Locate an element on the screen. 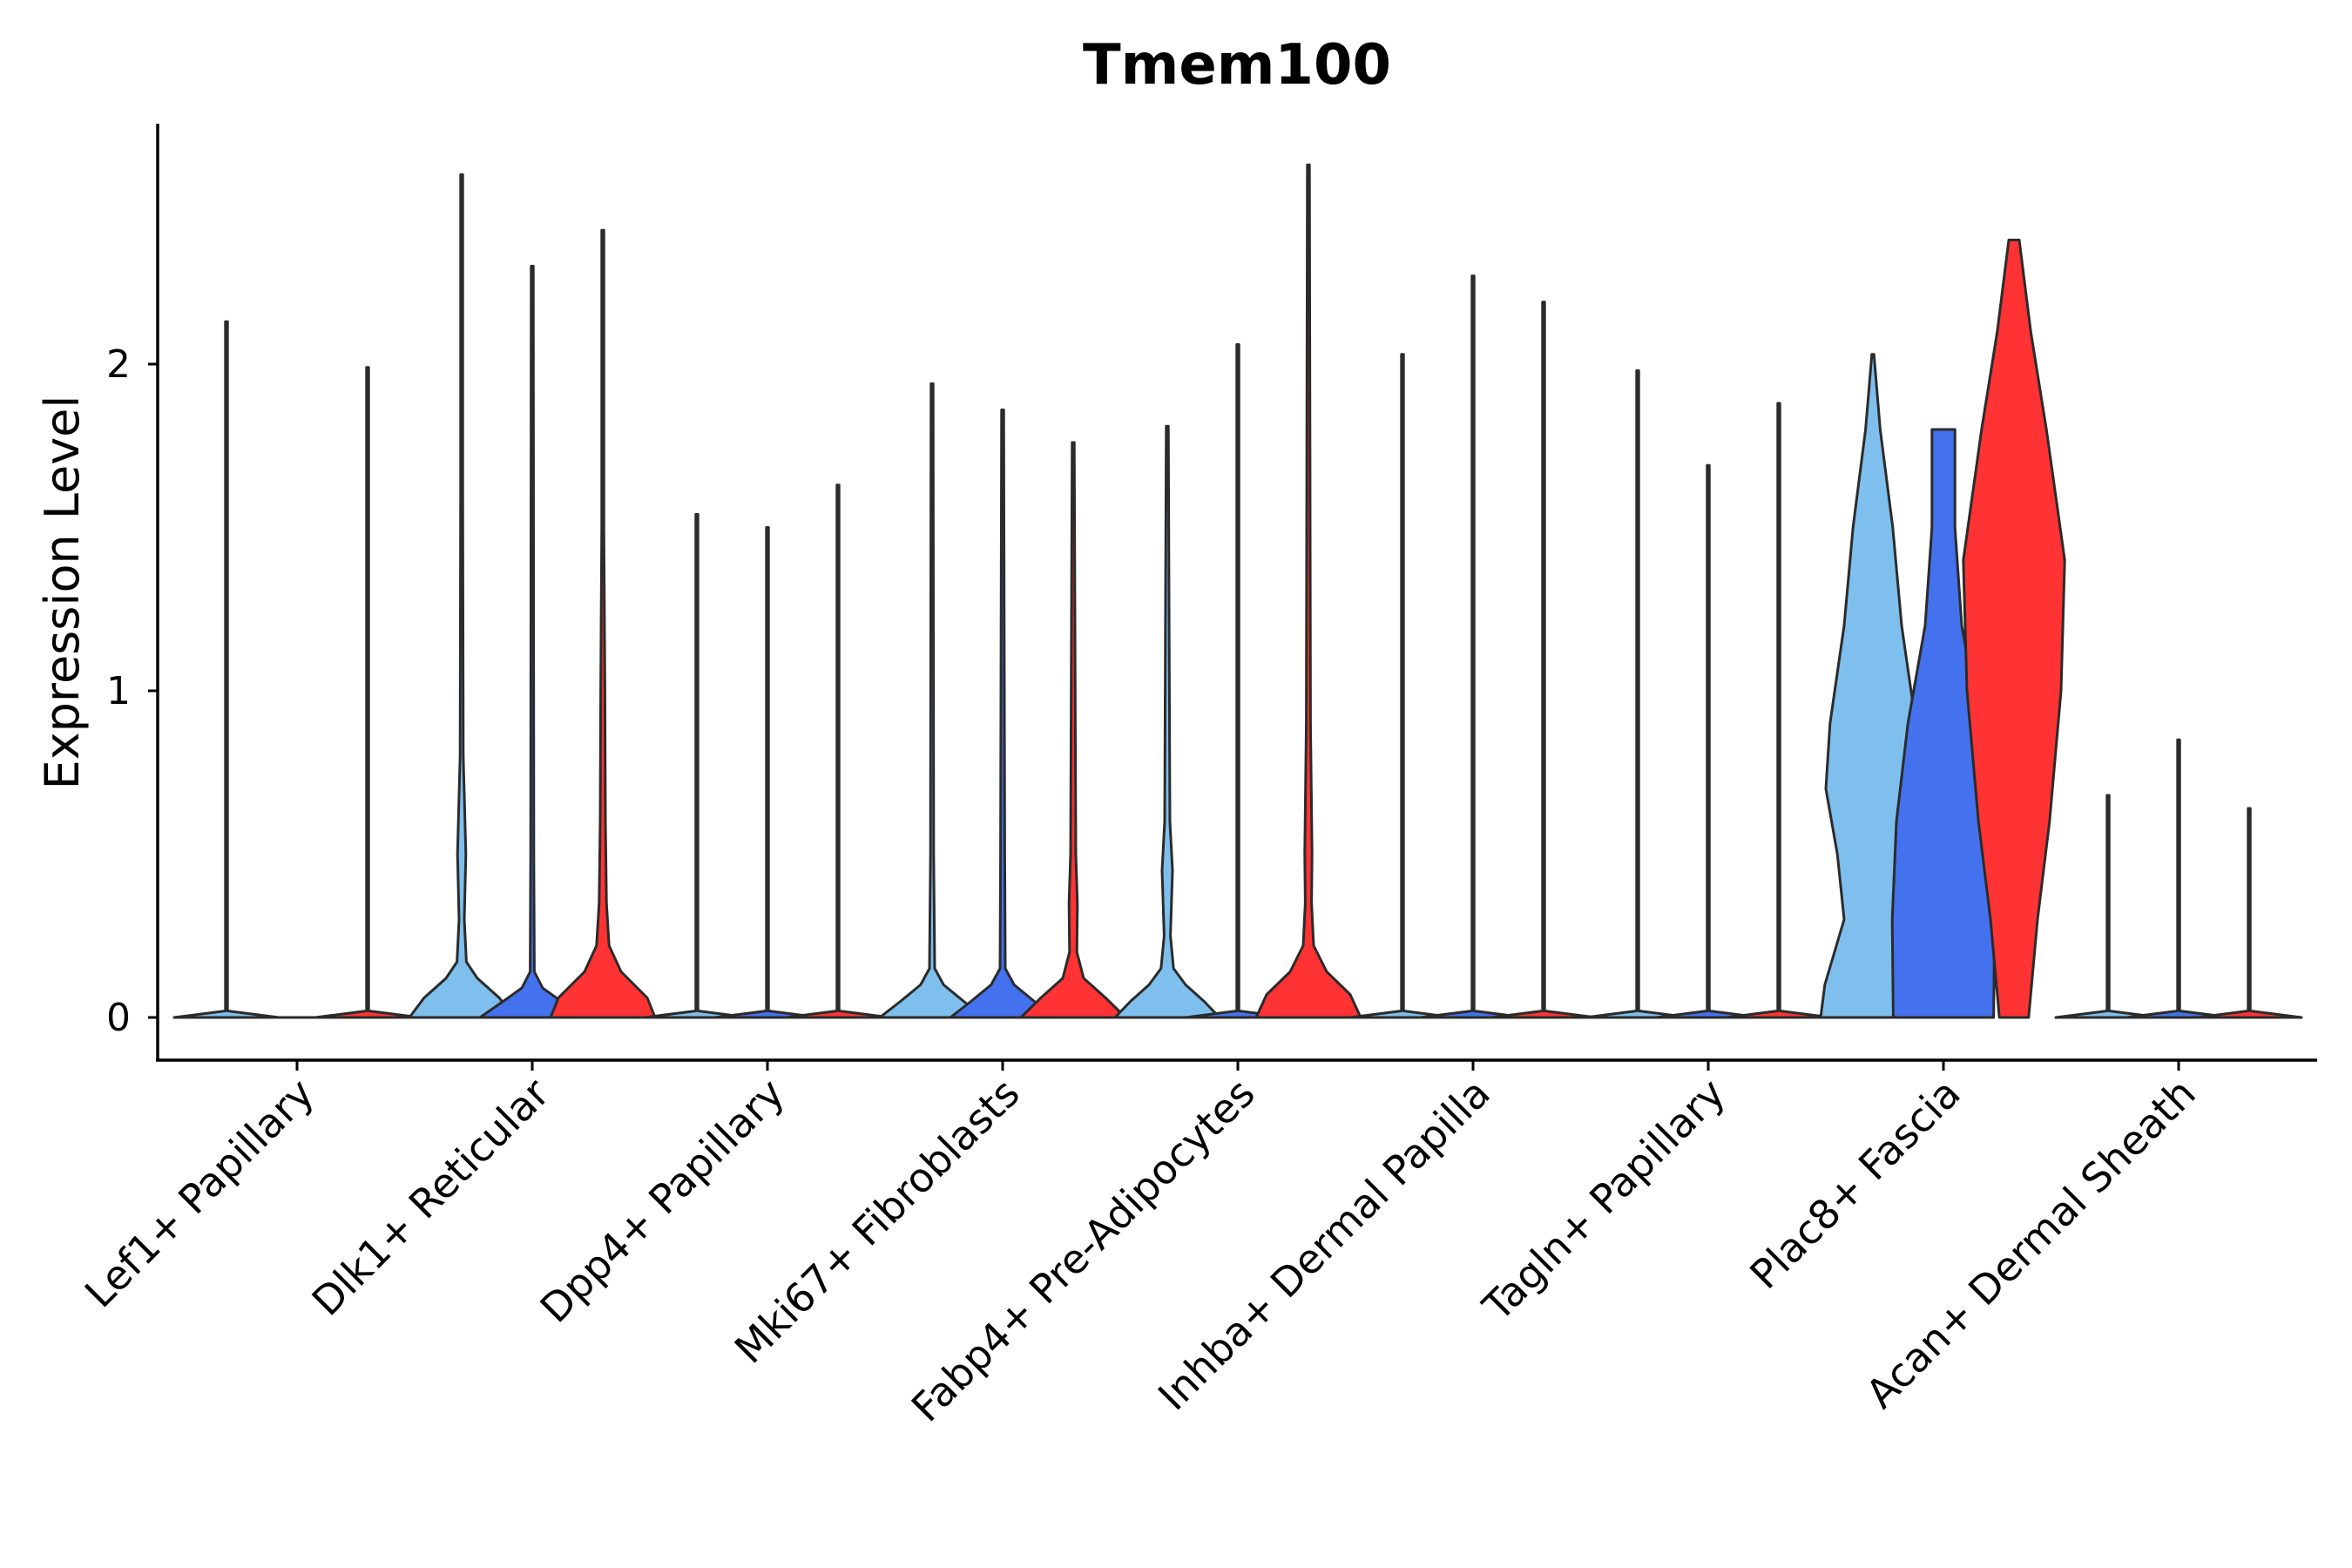  category-label: Tagln+ Papillary is located at coordinates (1604, 1201).